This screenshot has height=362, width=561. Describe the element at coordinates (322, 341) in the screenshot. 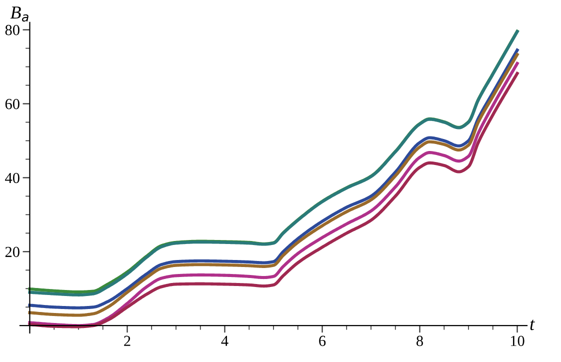

I see `x-tick-label: 6` at that location.